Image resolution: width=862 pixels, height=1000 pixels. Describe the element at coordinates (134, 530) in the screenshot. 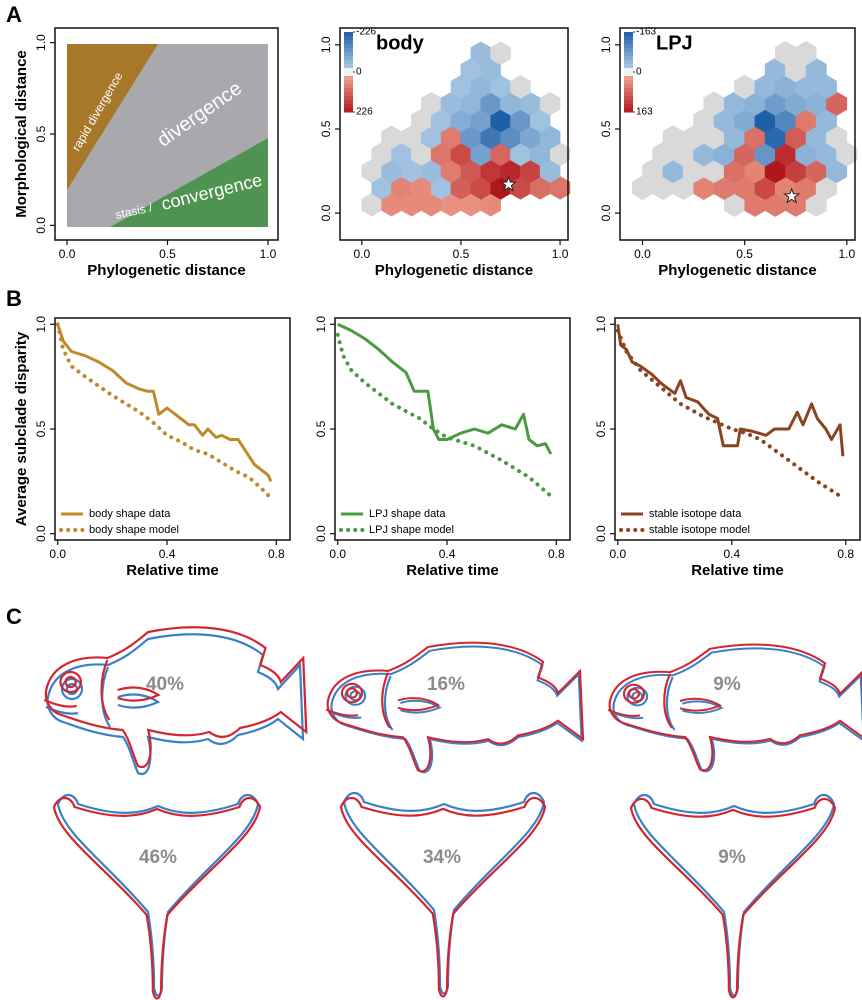

I see `legend-label: body shape model` at that location.